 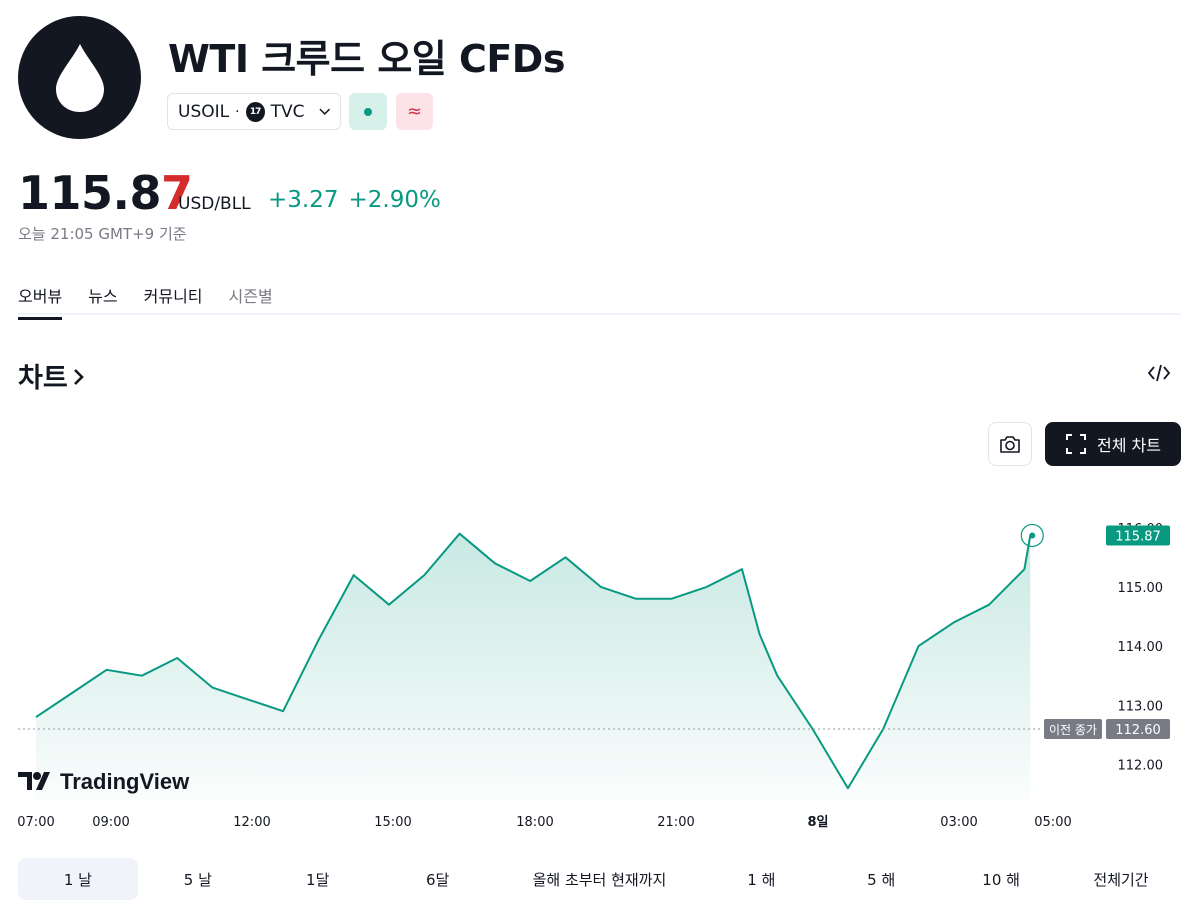 What do you see at coordinates (675, 822) in the screenshot?
I see `x-tick-label: 21:00` at bounding box center [675, 822].